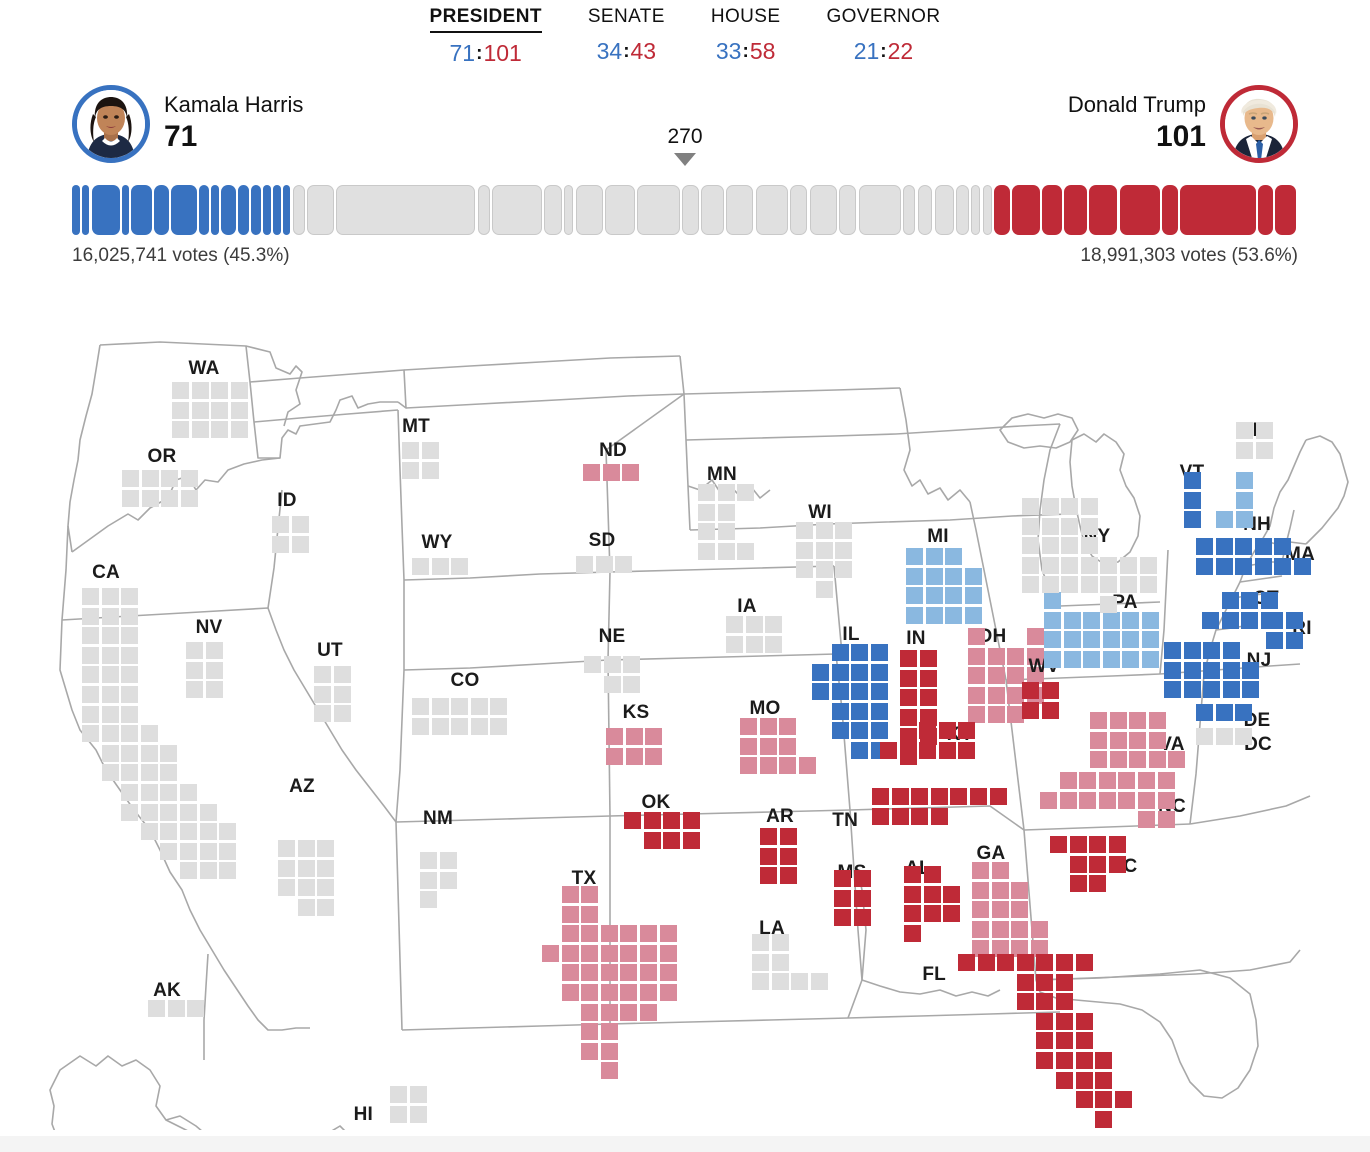 This screenshot has width=1370, height=1152. What do you see at coordinates (746, 35) in the screenshot?
I see `tab-house: HOUSE 33:58` at bounding box center [746, 35].